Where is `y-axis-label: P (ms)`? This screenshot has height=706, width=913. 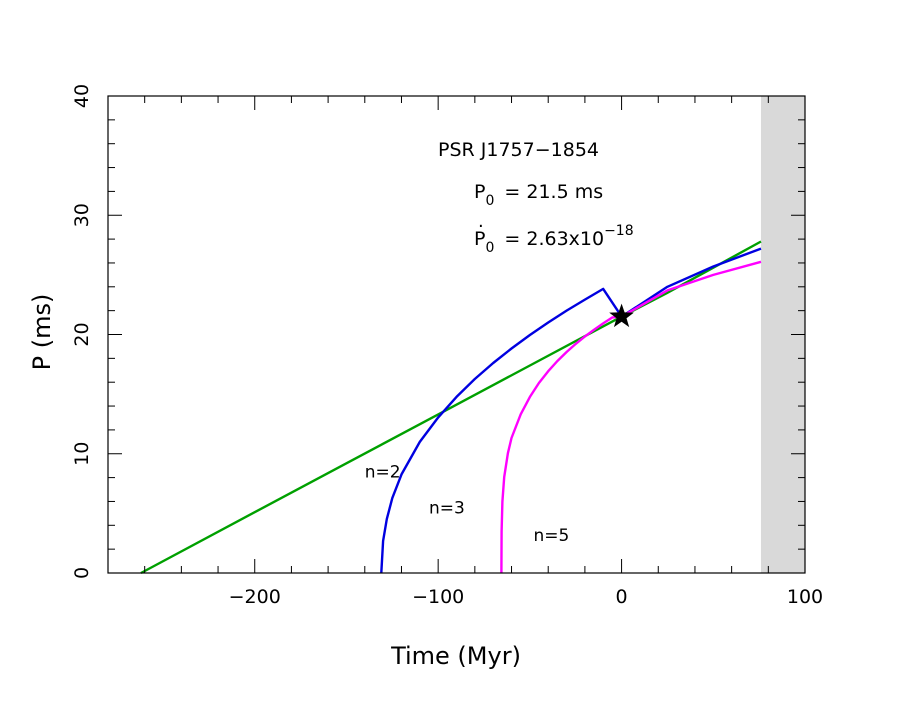 y-axis-label: P (ms) is located at coordinates (42, 332).